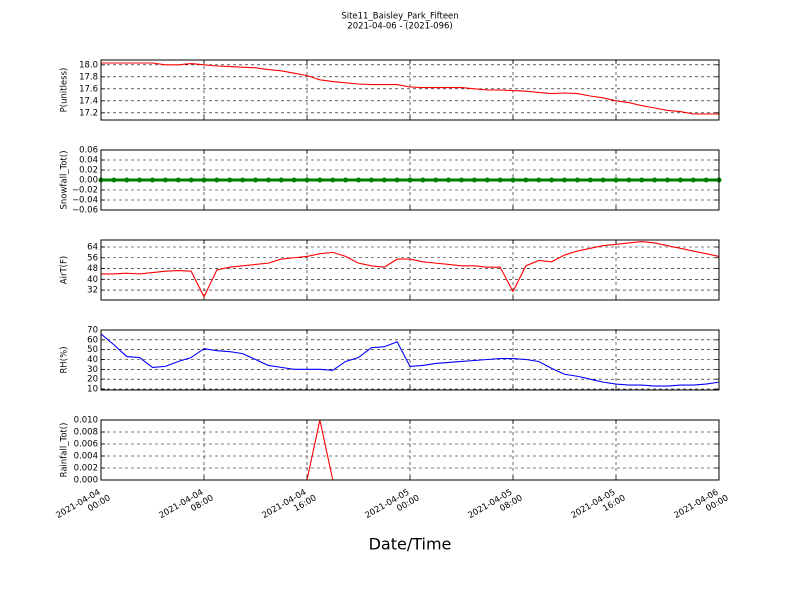  Describe the element at coordinates (65, 270) in the screenshot. I see `y-axis-label: AirT(F)` at that location.